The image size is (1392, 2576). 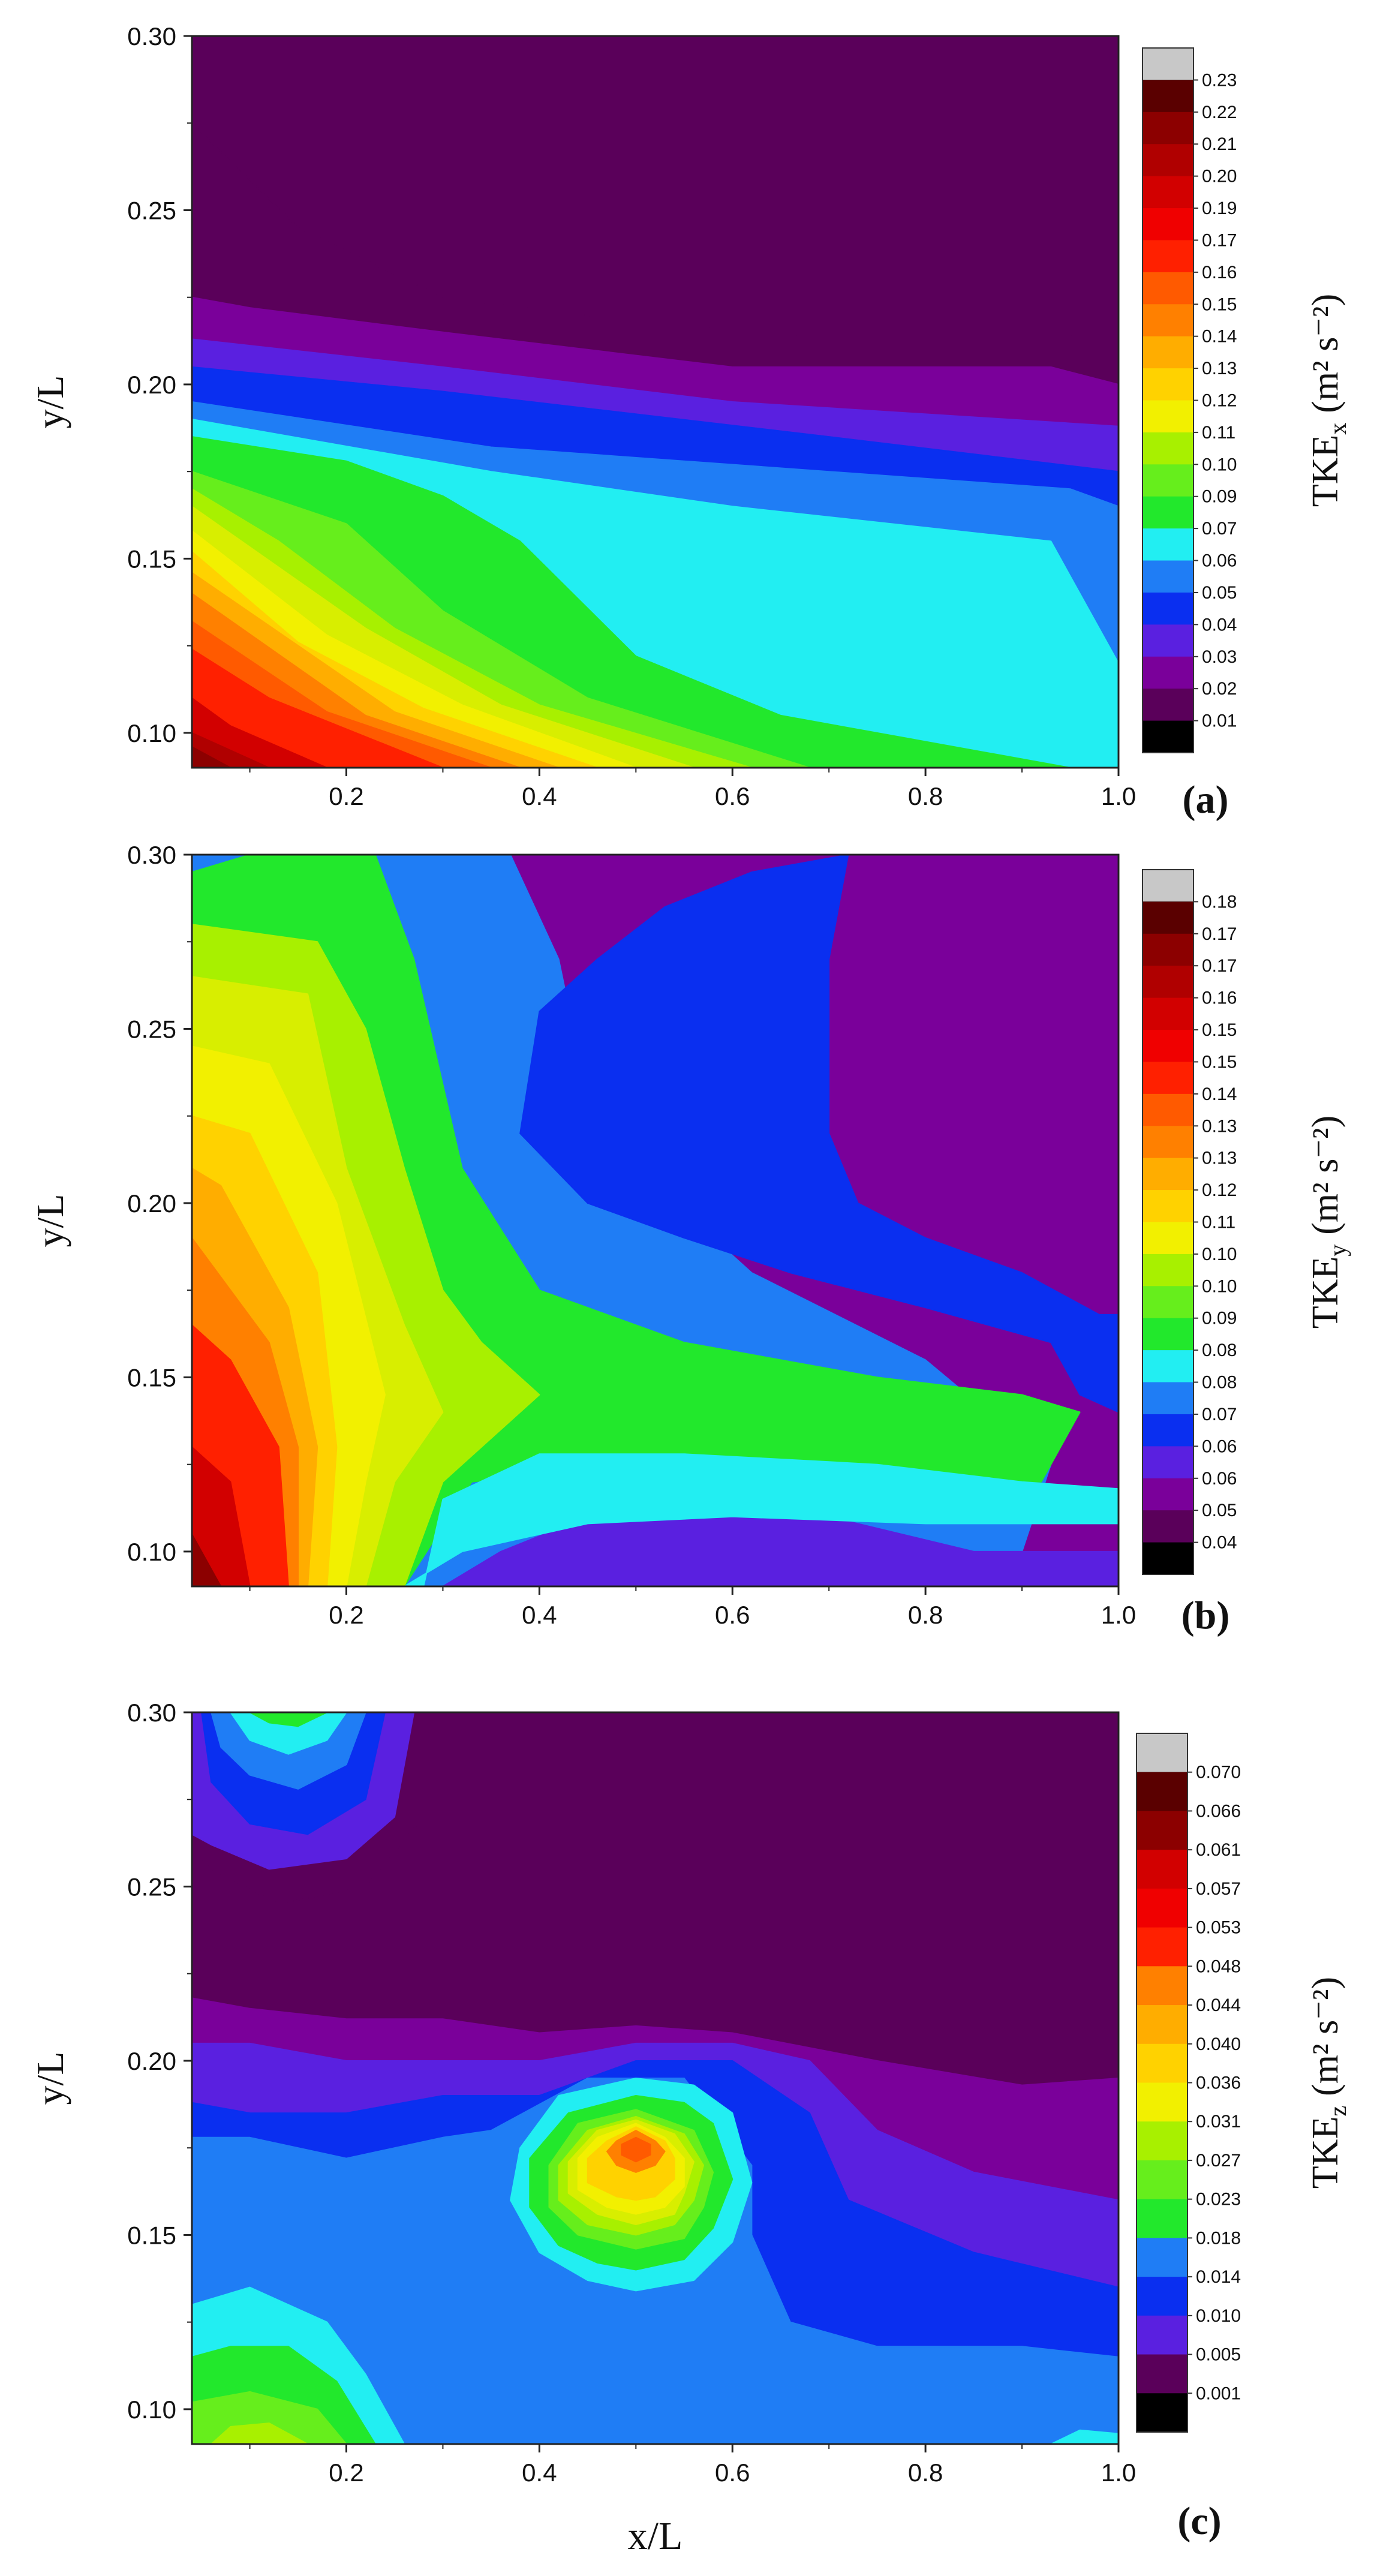 I want to click on colorbar-tick-label: 0.09, so click(x=1219, y=497).